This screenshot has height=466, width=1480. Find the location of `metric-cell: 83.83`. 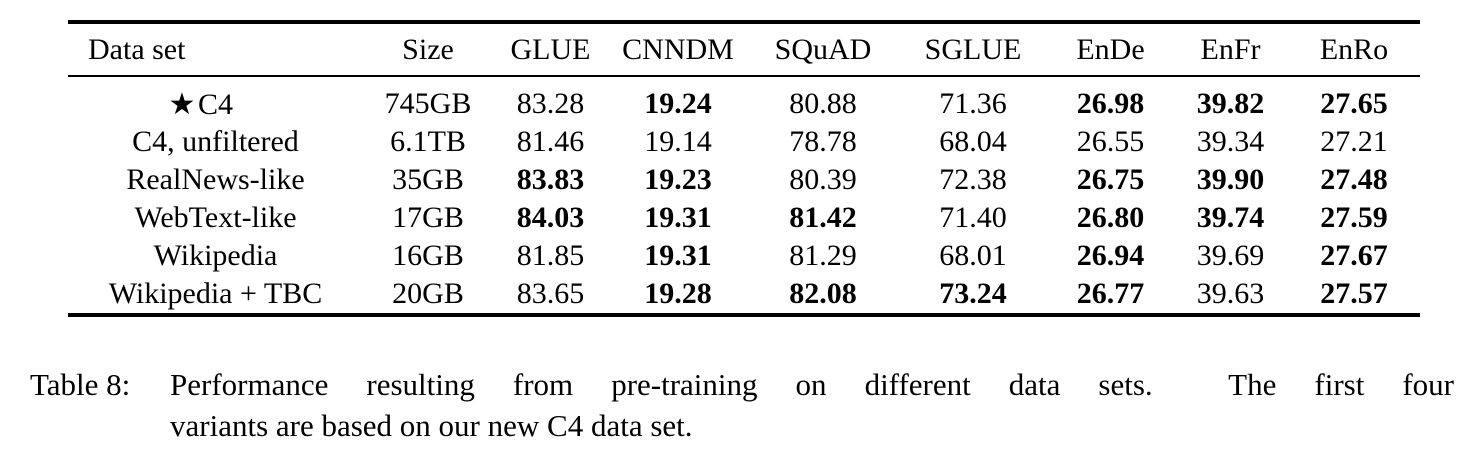

metric-cell: 83.83 is located at coordinates (550, 179).